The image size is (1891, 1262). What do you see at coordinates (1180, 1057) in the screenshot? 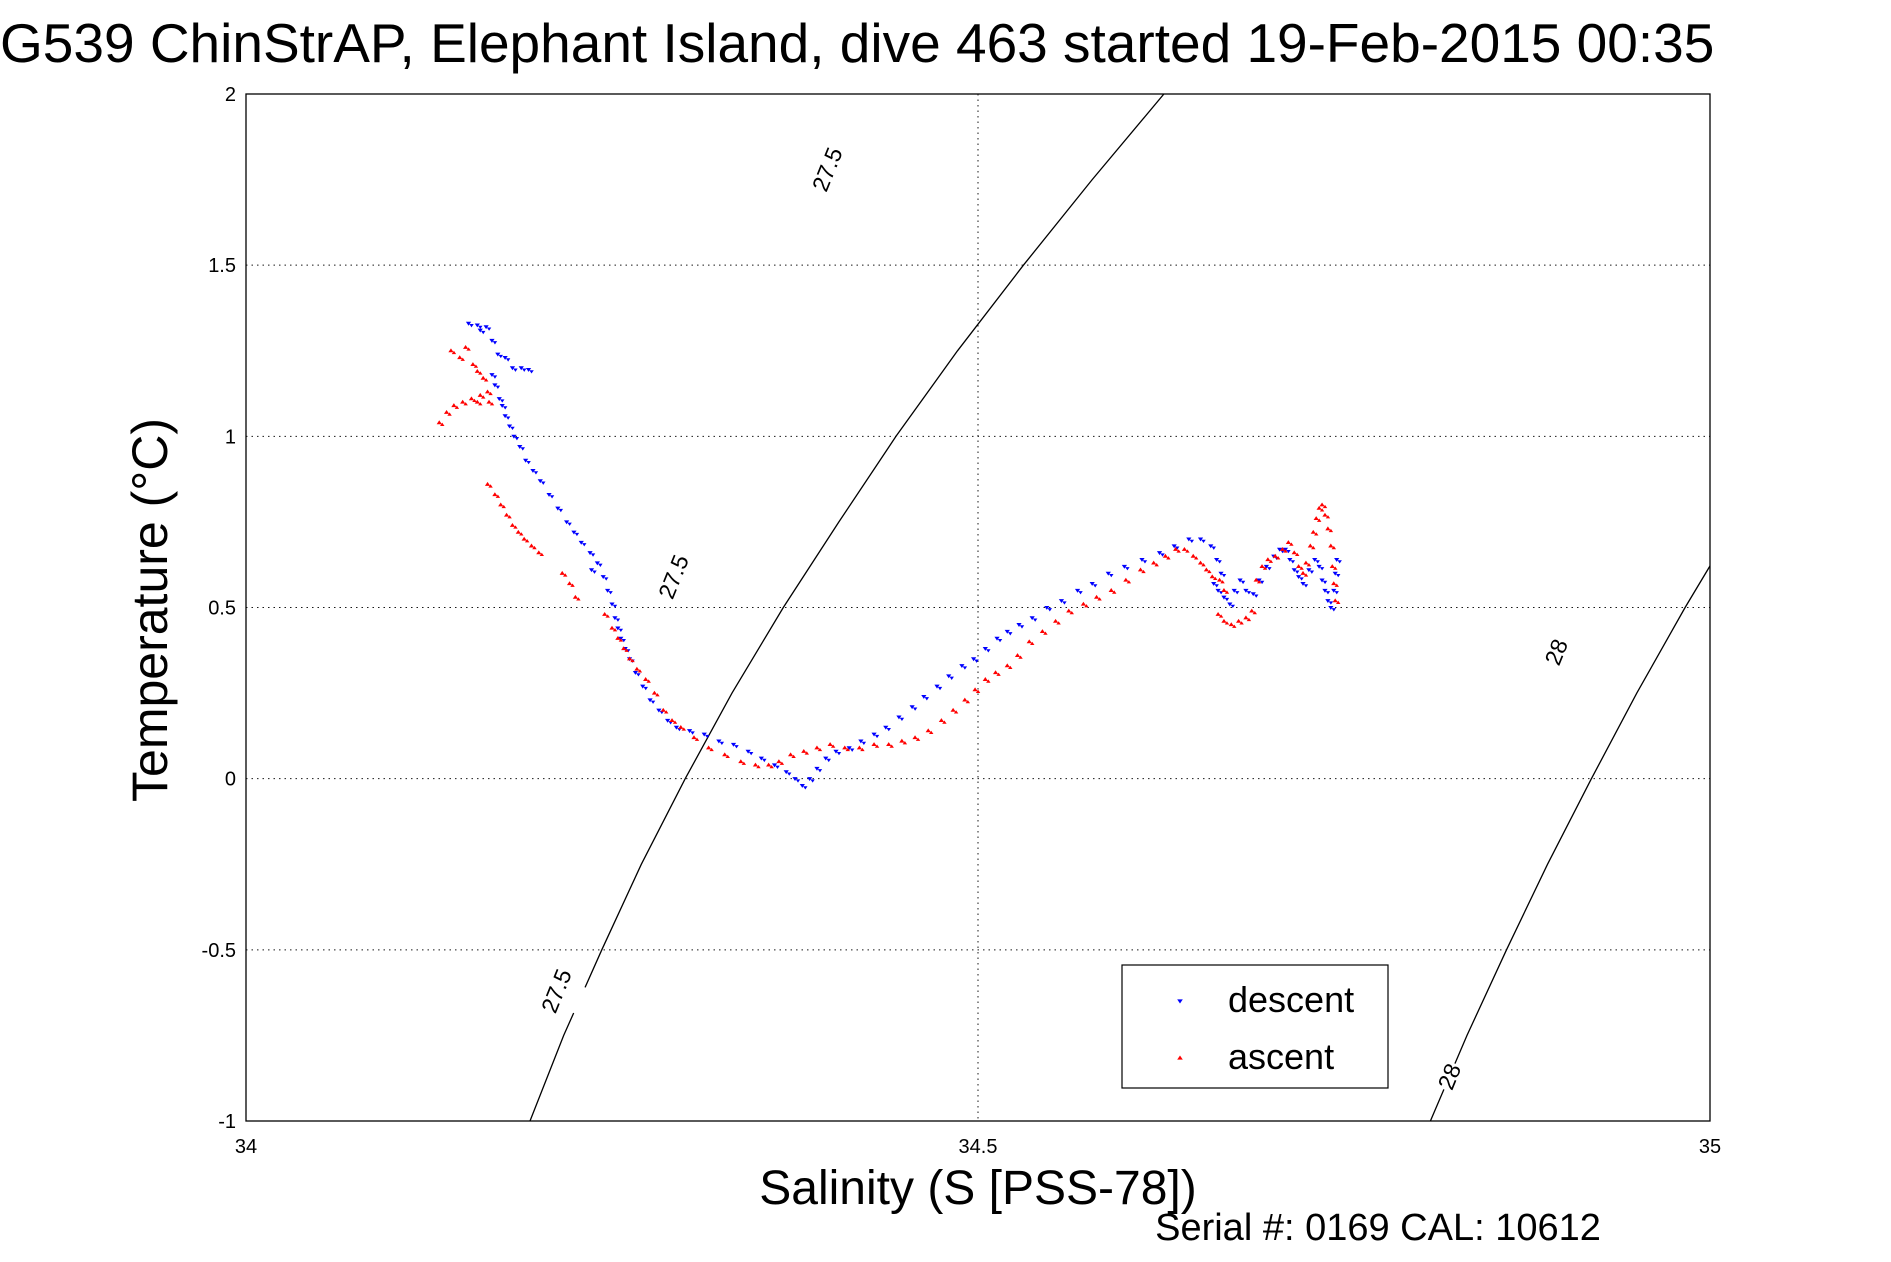
I see `legend-ascent-marker` at bounding box center [1180, 1057].